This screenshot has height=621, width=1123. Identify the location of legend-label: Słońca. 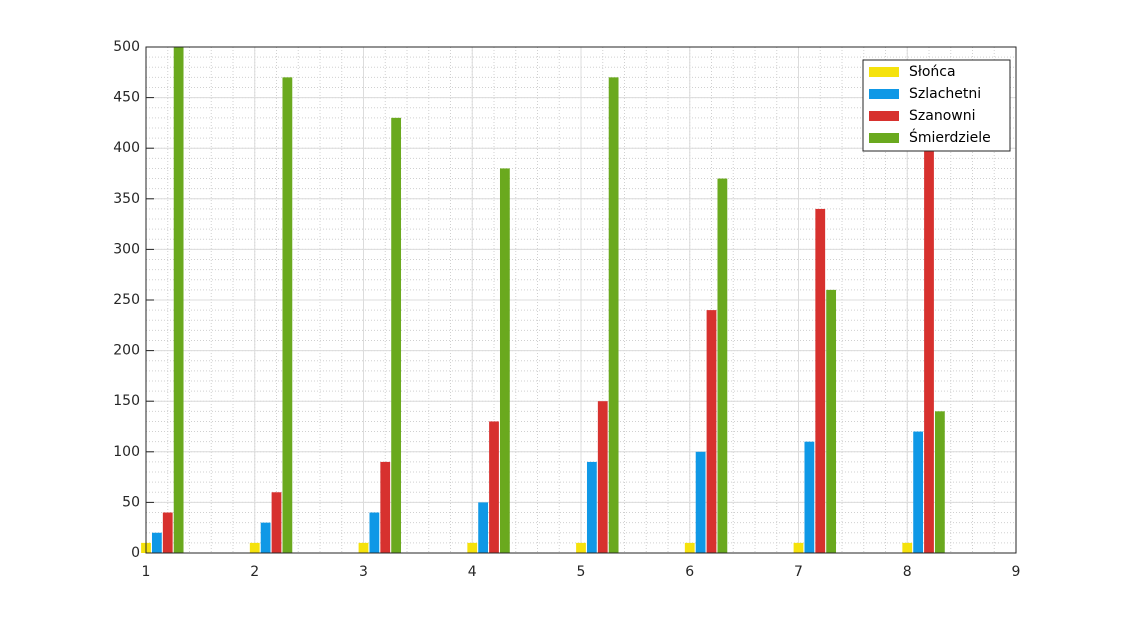
(932, 72).